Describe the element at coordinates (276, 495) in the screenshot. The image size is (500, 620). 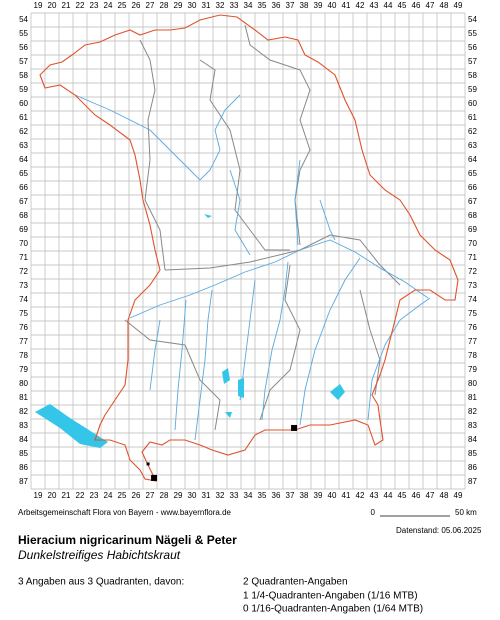
I see `column-label: 36` at that location.